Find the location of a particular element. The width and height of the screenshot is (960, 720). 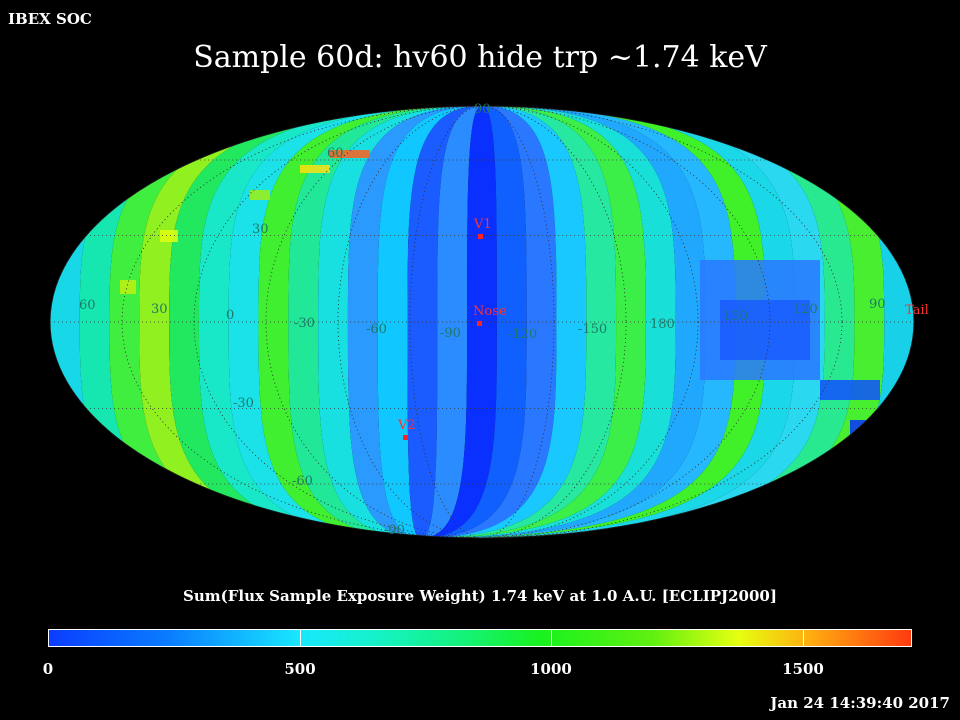

lon-label-150: 150 is located at coordinates (735, 316).